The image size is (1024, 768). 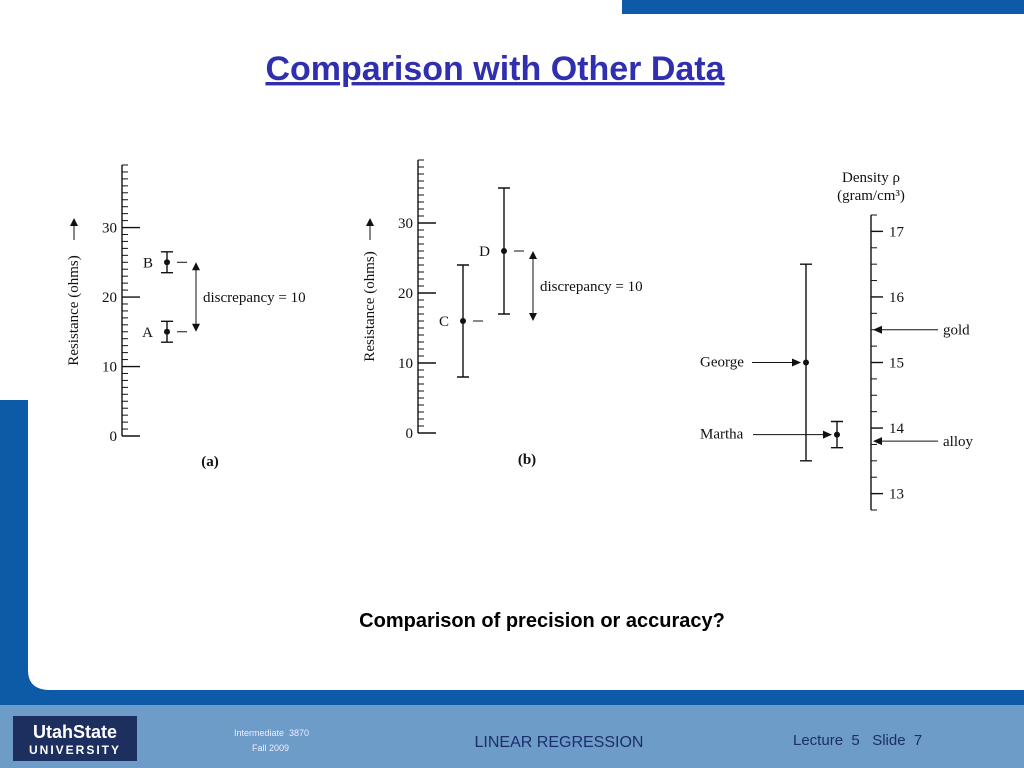 What do you see at coordinates (559, 742) in the screenshot?
I see `topic: LINEAR REGRESSION` at bounding box center [559, 742].